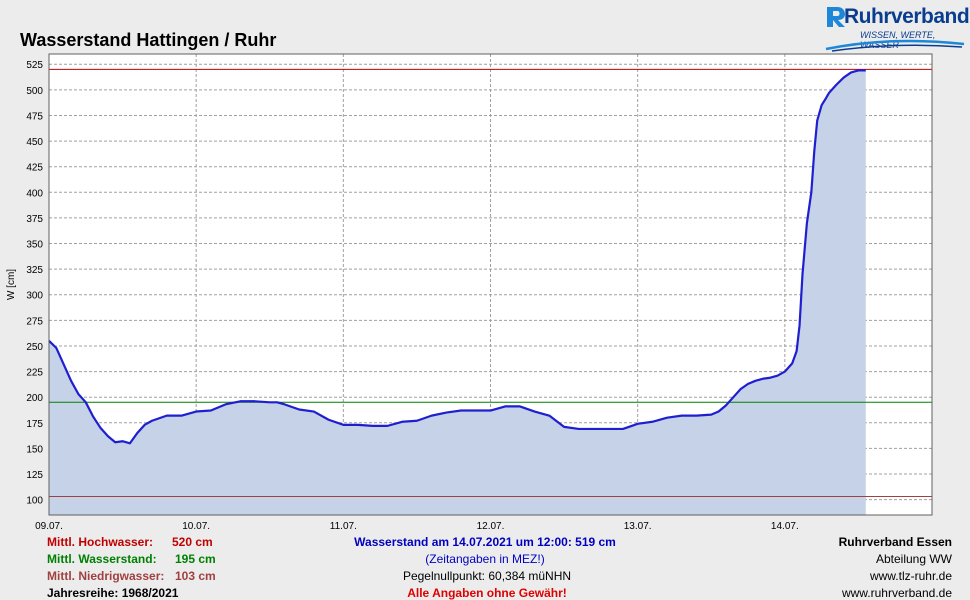 Image resolution: width=970 pixels, height=600 pixels. I want to click on y-tick-label: 225, so click(34, 373).